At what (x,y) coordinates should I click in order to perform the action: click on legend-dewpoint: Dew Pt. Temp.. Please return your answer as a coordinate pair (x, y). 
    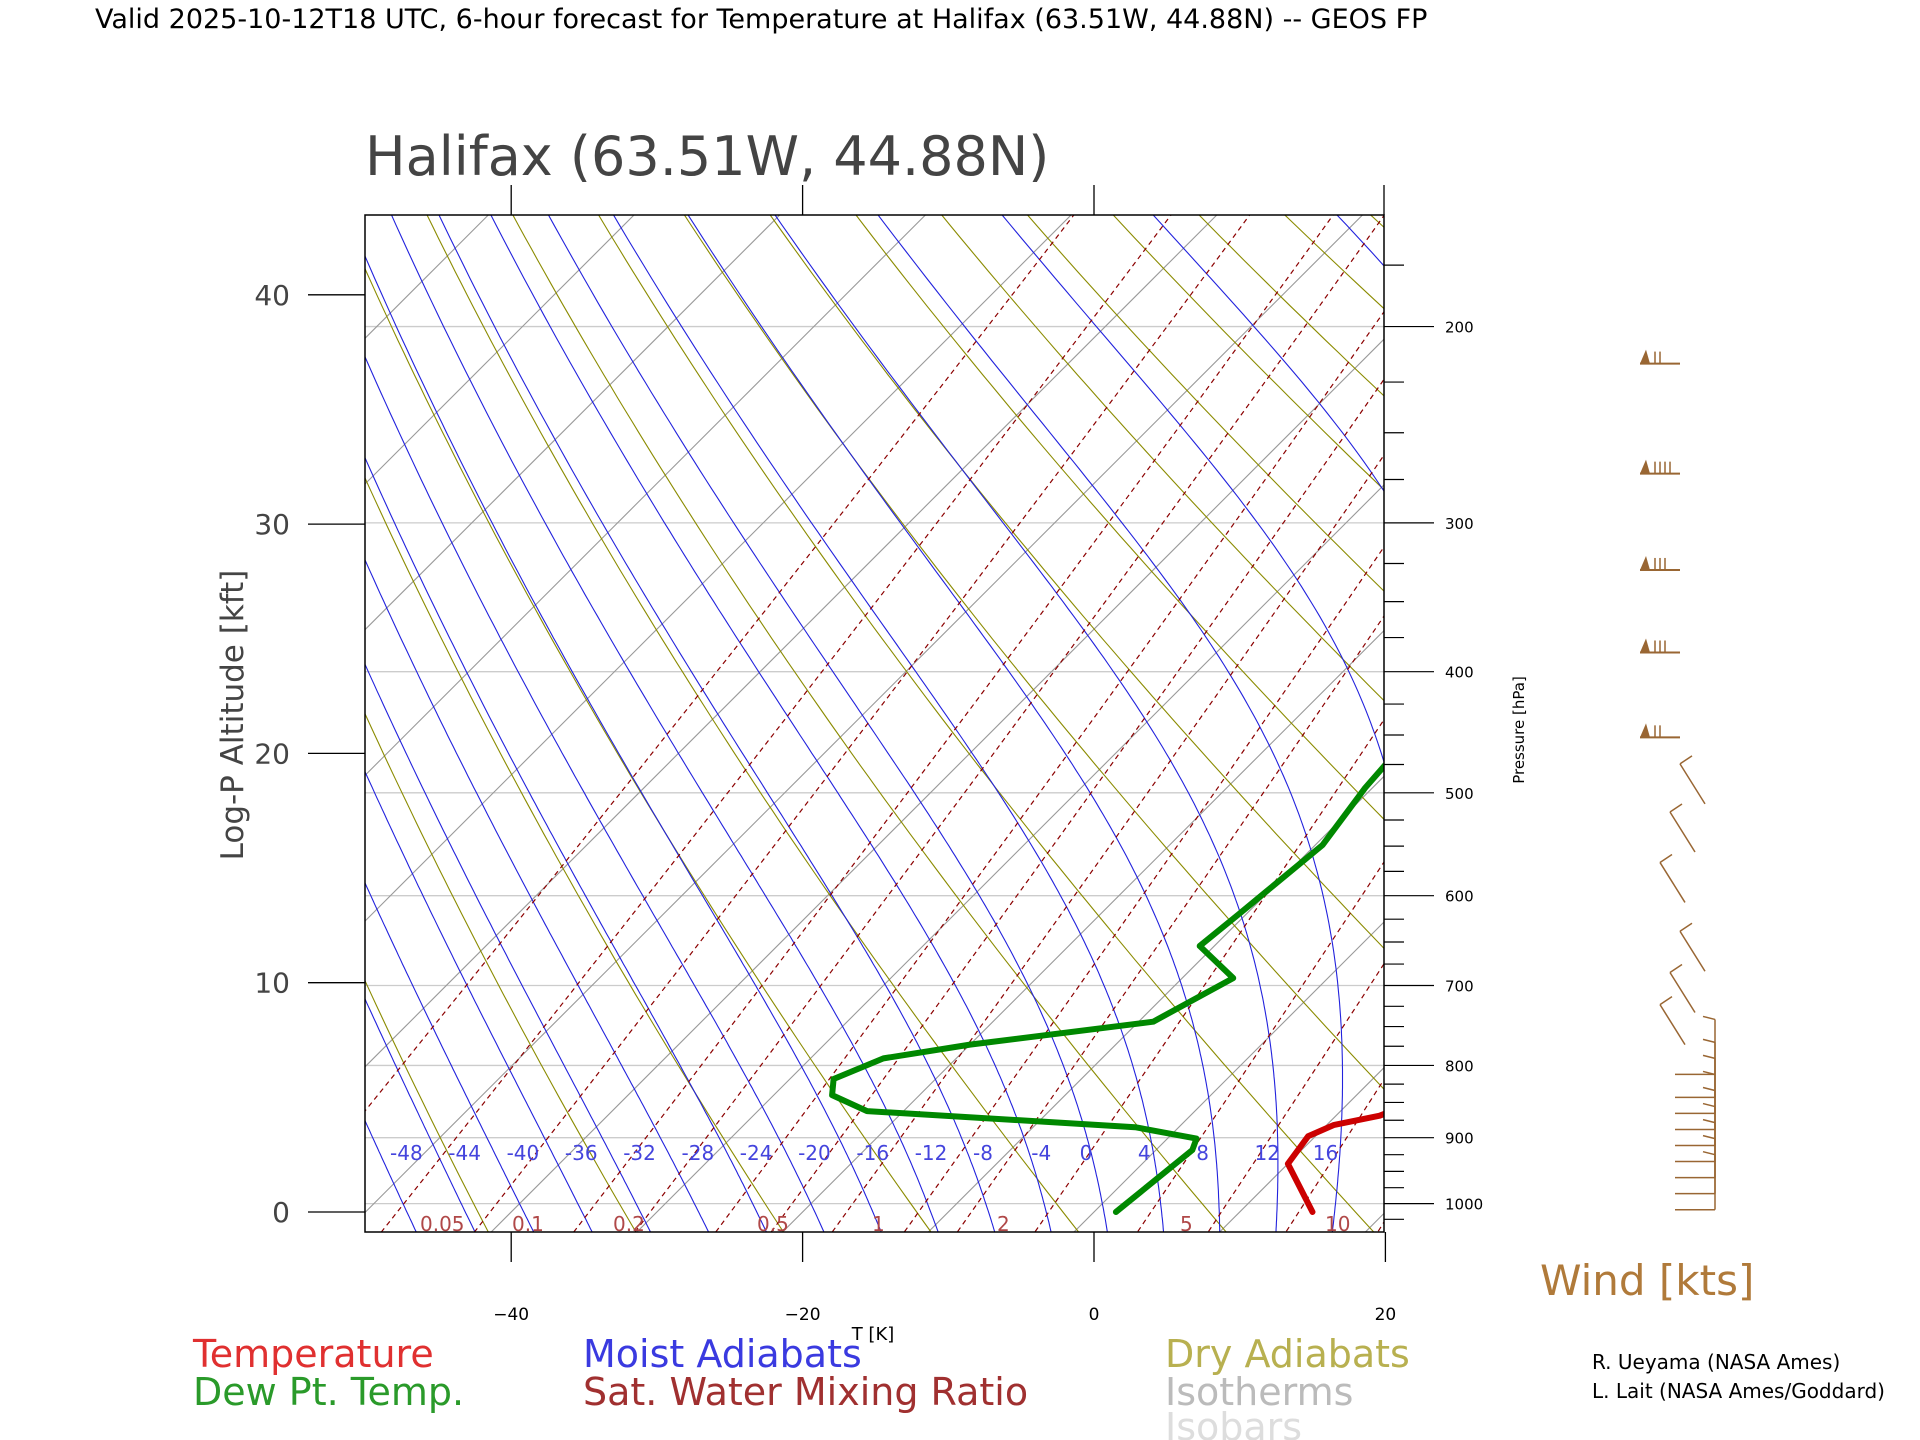
    Looking at the image, I should click on (328, 1392).